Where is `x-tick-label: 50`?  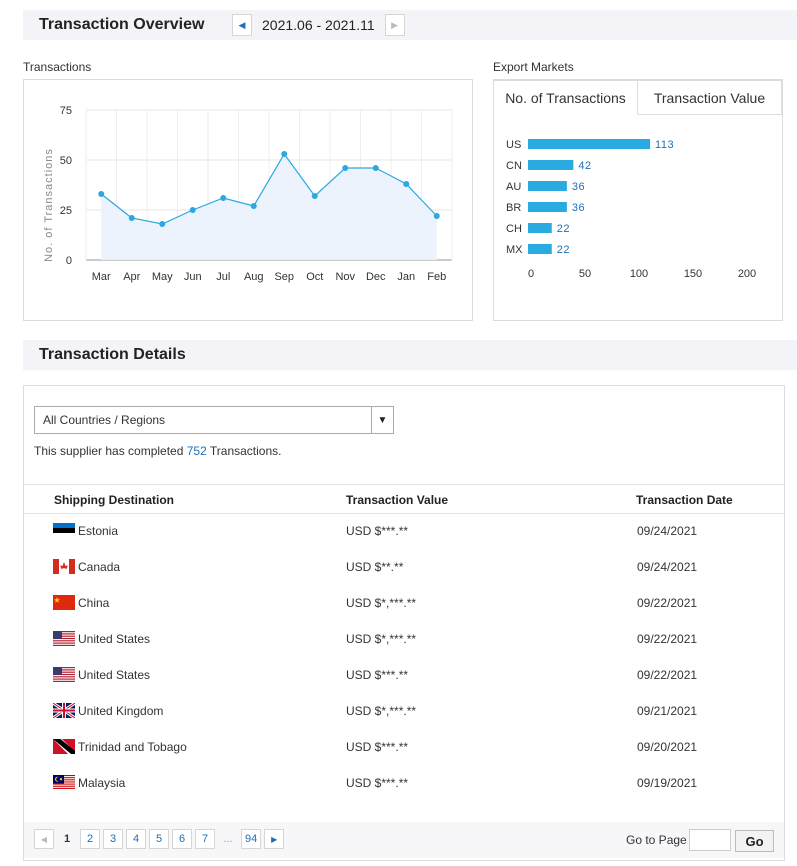 x-tick-label: 50 is located at coordinates (585, 274).